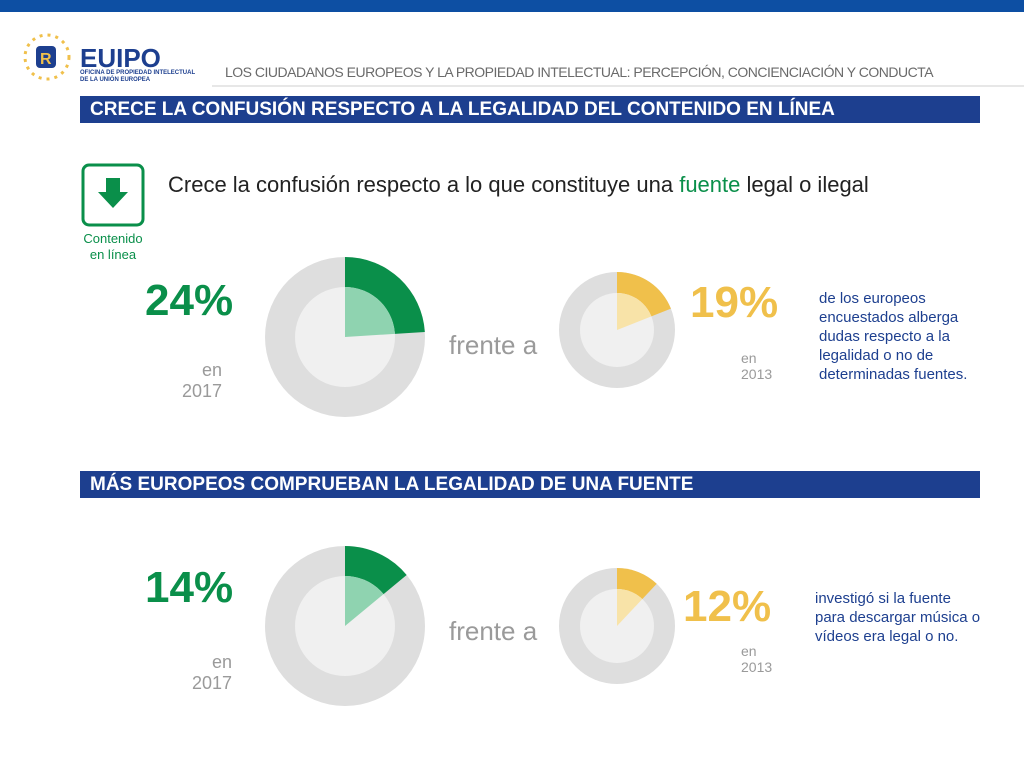  What do you see at coordinates (137, 73) in the screenshot?
I see `logo-subtitle: OFICINA DE PROPIEDAD INTELECTUAL` at bounding box center [137, 73].